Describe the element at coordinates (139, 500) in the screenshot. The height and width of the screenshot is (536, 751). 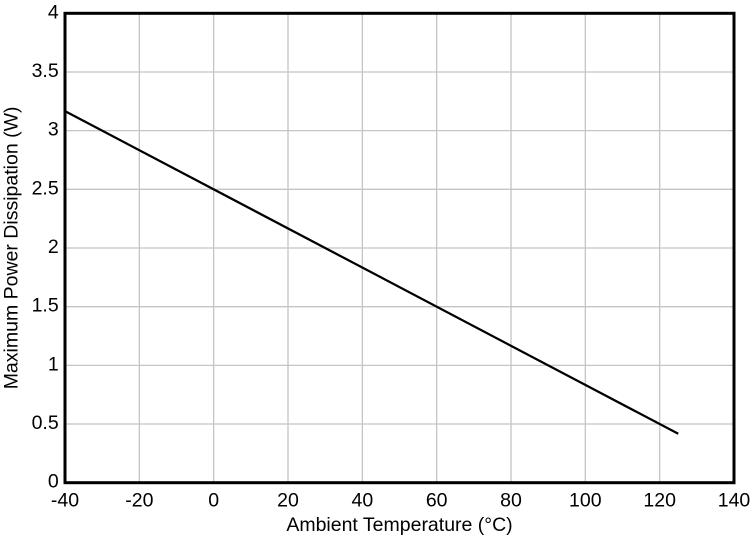
I see `svg-text: -20` at that location.